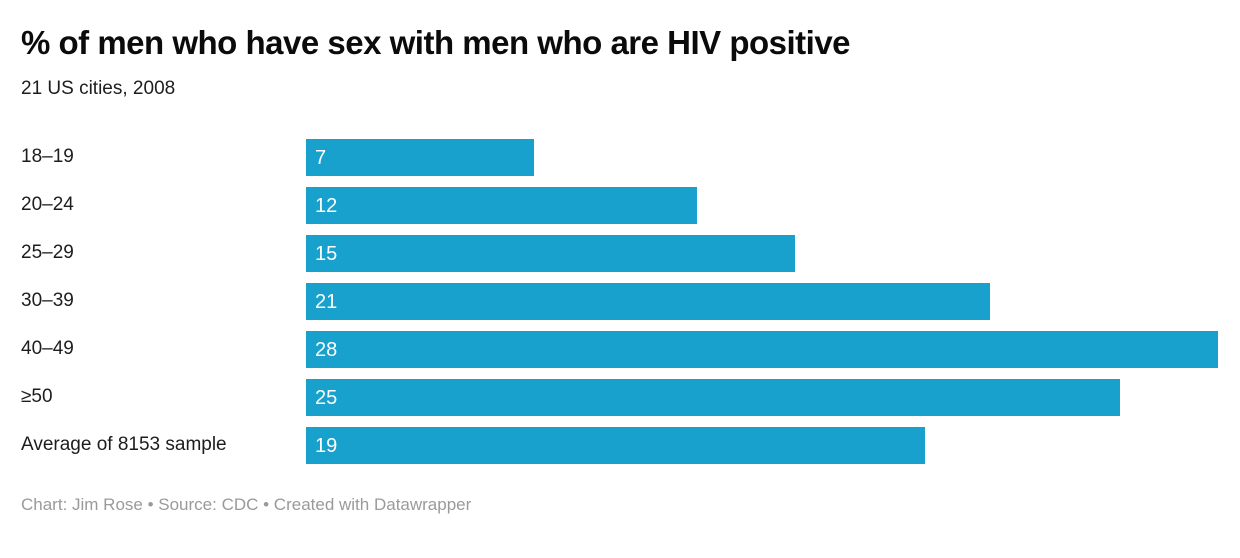 The image size is (1240, 558). What do you see at coordinates (326, 205) in the screenshot?
I see `bar-value-label: 12` at bounding box center [326, 205].